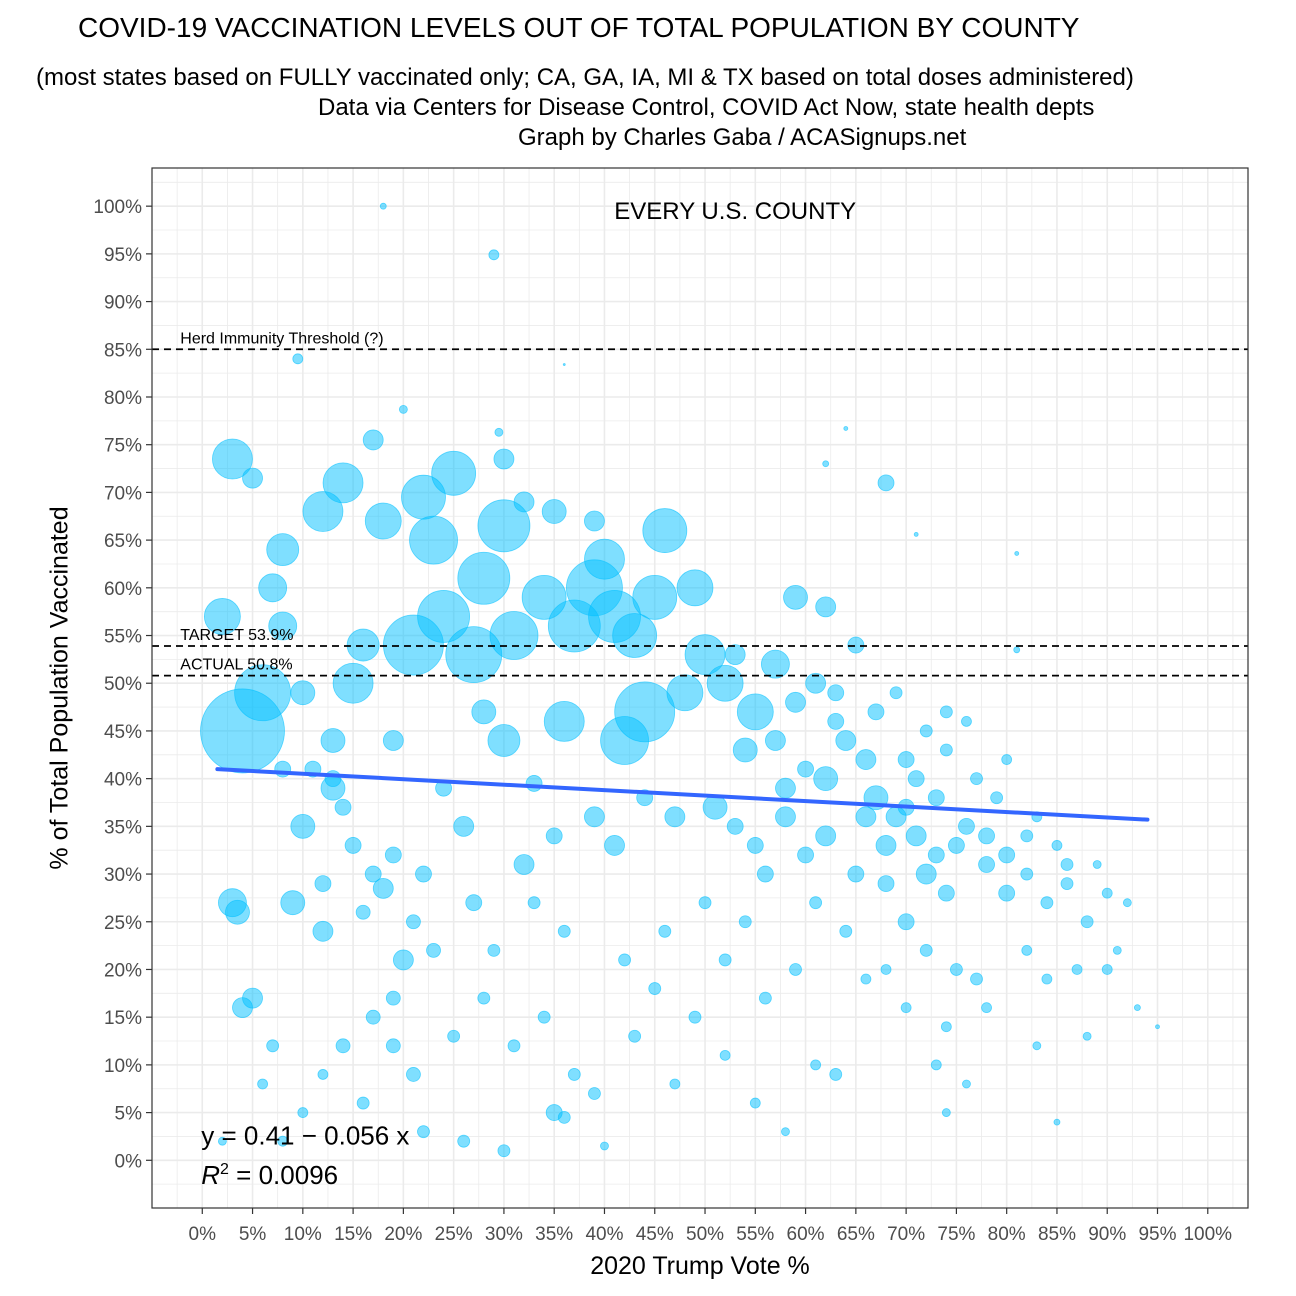 The image size is (1296, 1296). I want to click on y-tick-label: 90%, so click(123, 303).